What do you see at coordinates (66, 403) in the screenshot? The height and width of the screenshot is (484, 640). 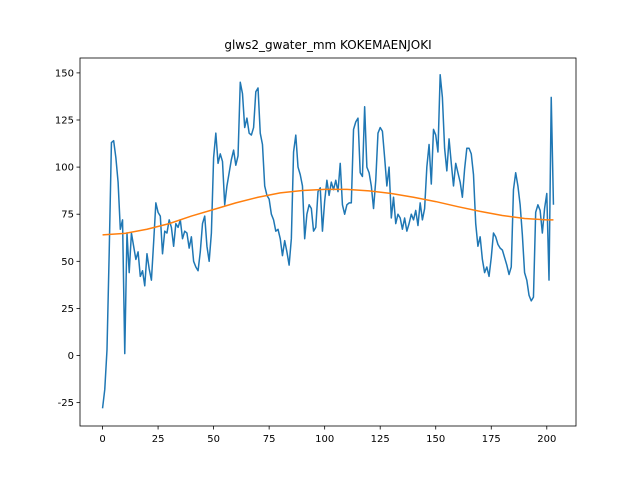 I see `y-tick-label: -25` at bounding box center [66, 403].